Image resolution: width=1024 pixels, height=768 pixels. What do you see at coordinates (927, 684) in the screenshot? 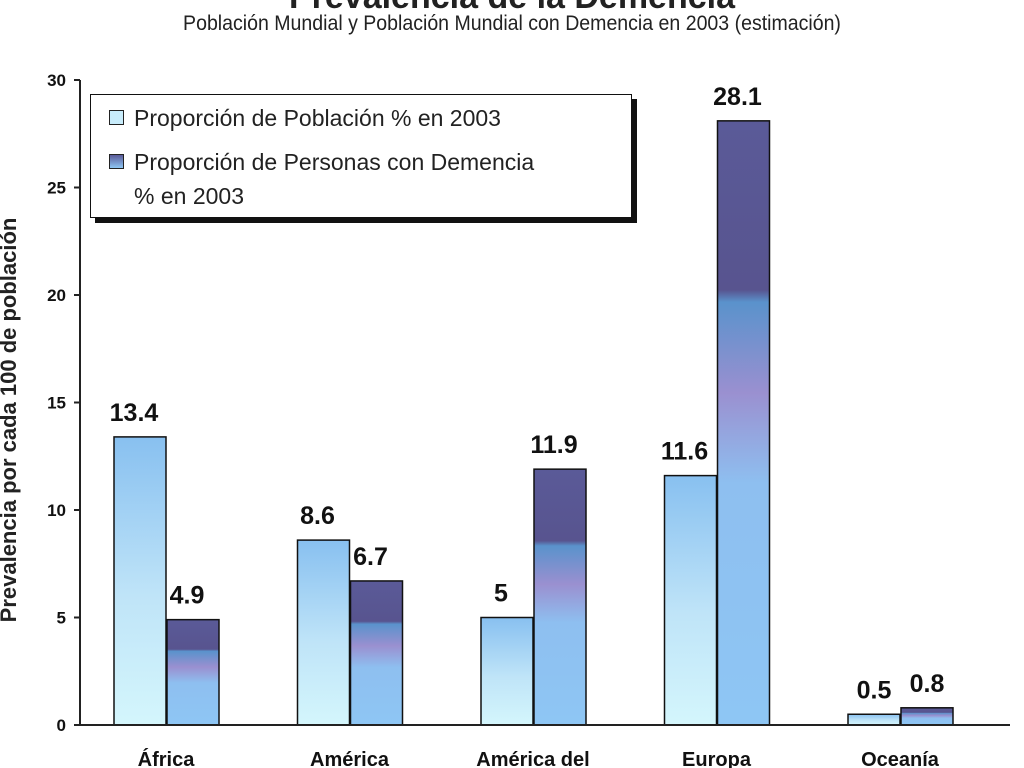
I see `data-label: 0.8` at bounding box center [927, 684].